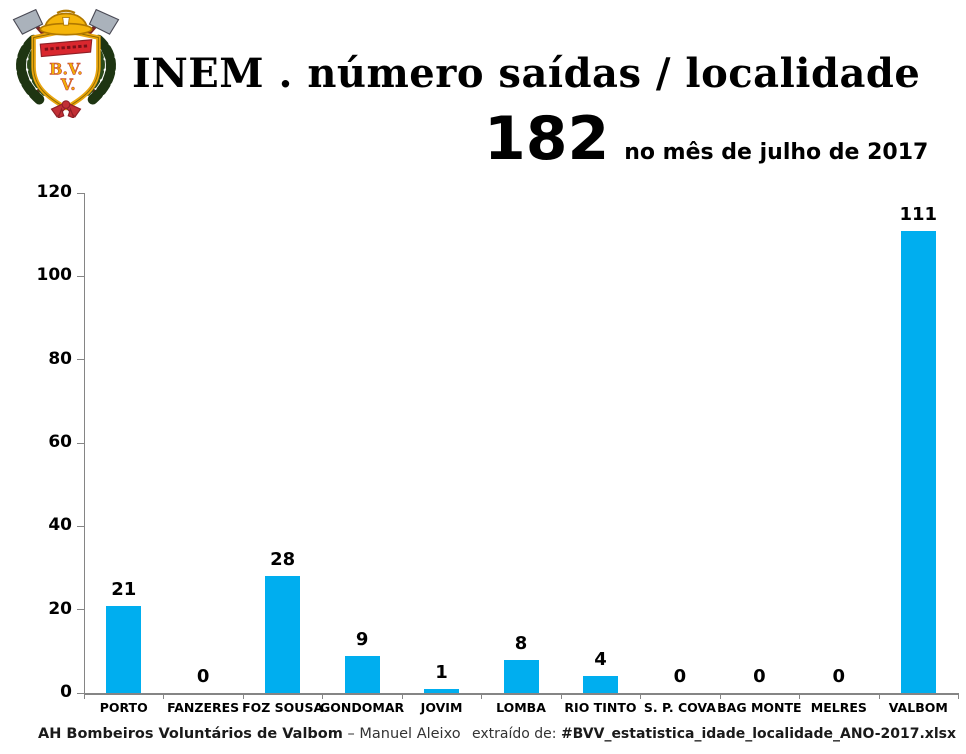  What do you see at coordinates (66, 109) in the screenshot?
I see `ribbon-bow-icon` at bounding box center [66, 109].